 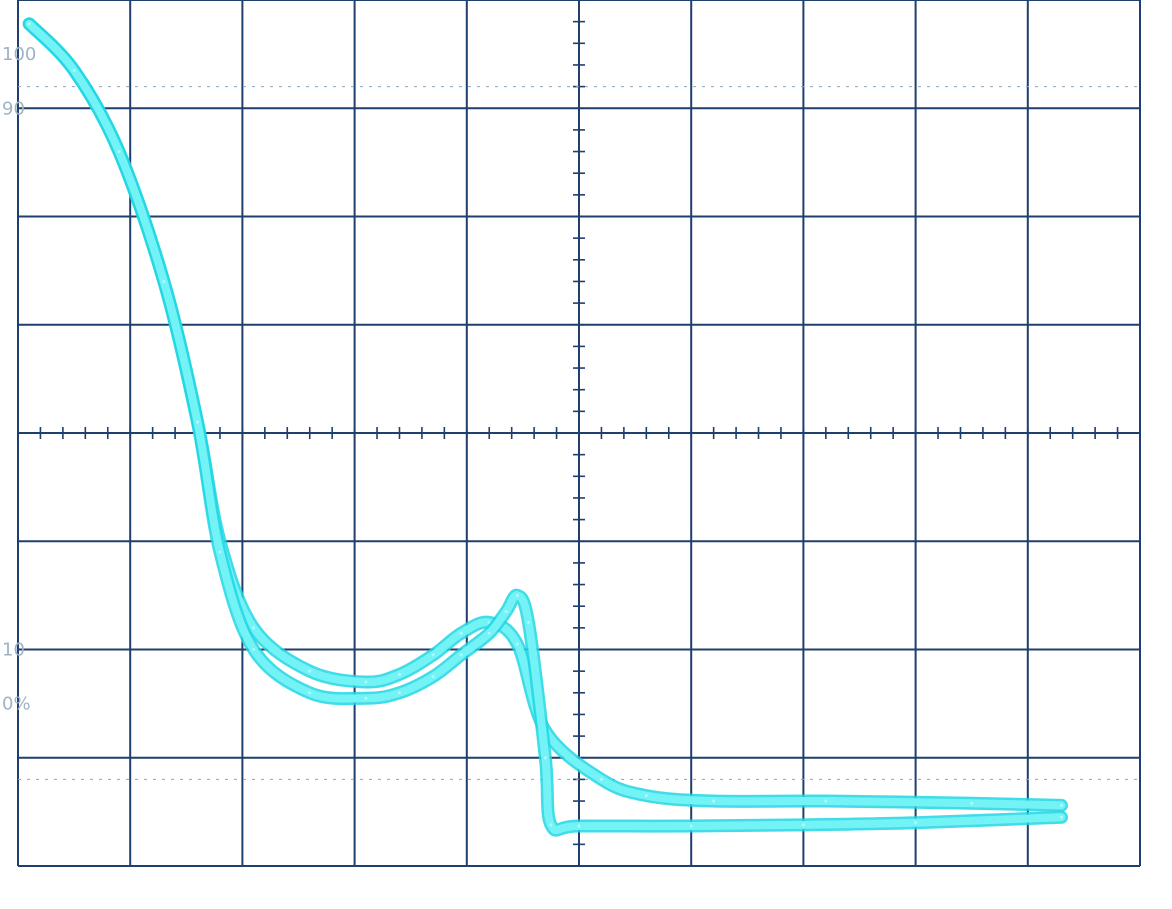 What do you see at coordinates (19, 54) in the screenshot?
I see `graticule-marker-label: 100` at bounding box center [19, 54].